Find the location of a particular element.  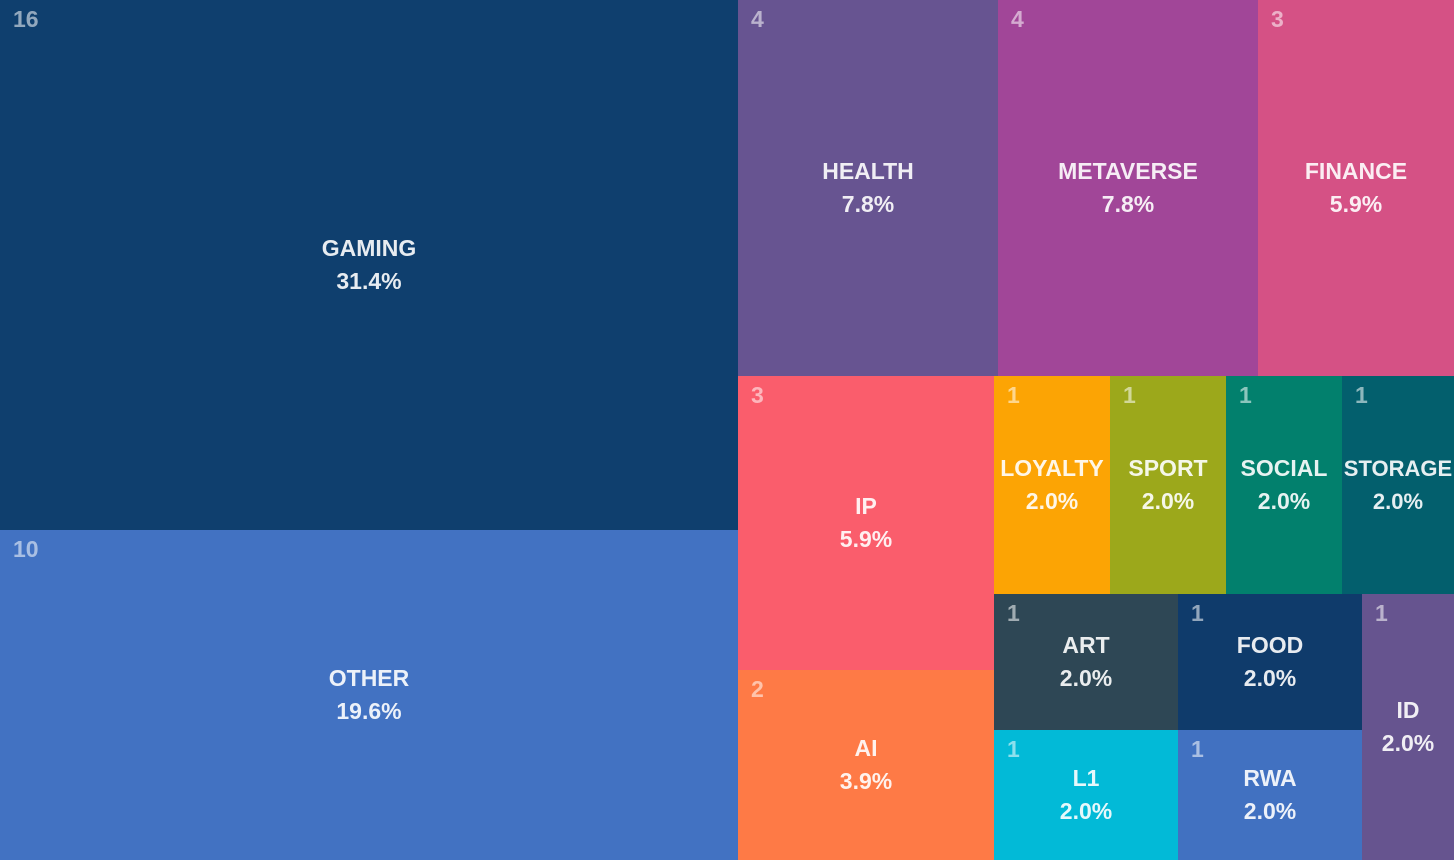

tile-name: FOOD is located at coordinates (1270, 645).